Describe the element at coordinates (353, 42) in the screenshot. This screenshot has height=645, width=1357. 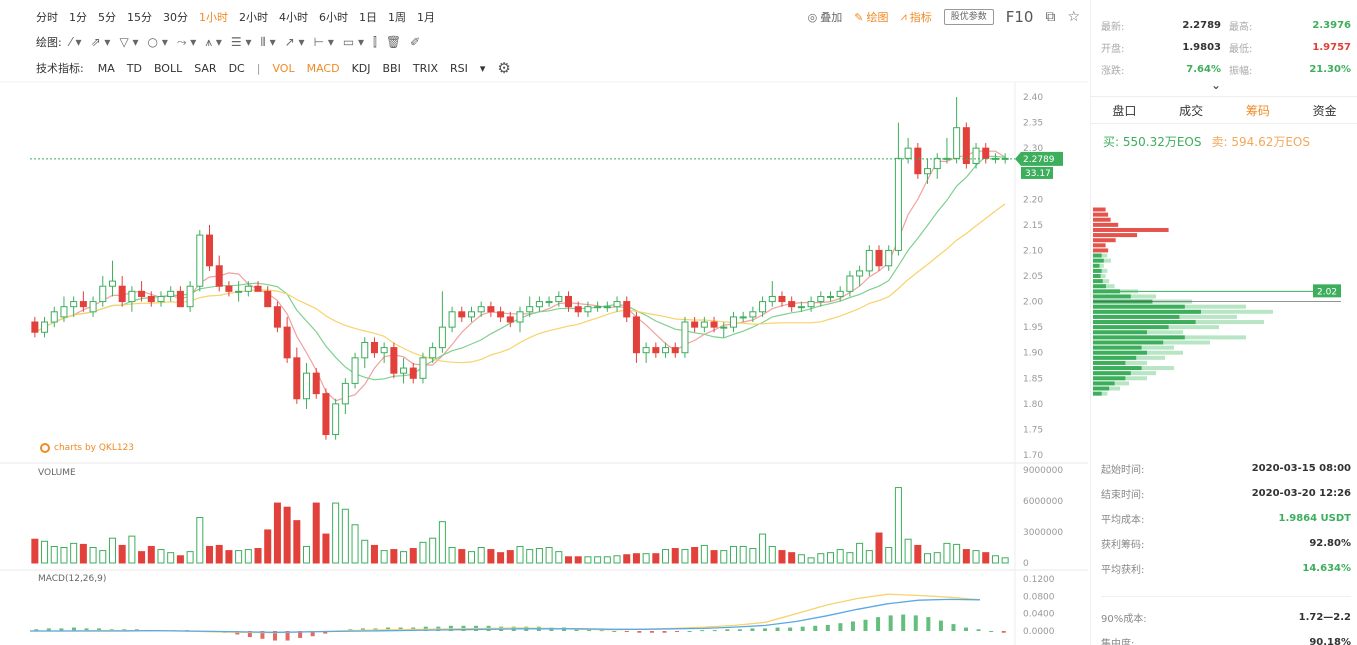
I see `note-tool-icon: ▭ ▾` at that location.